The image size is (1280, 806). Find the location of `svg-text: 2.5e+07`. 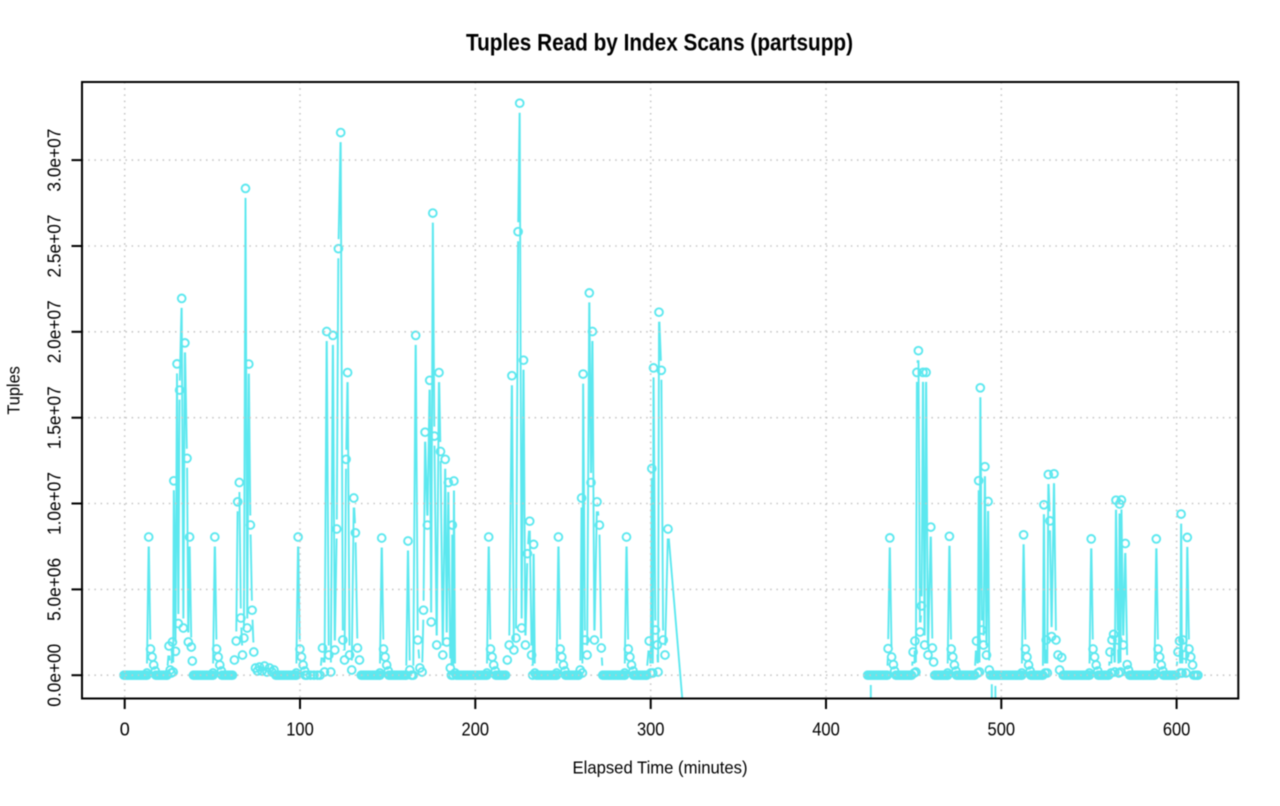

svg-text: 2.5e+07 is located at coordinates (54, 246).